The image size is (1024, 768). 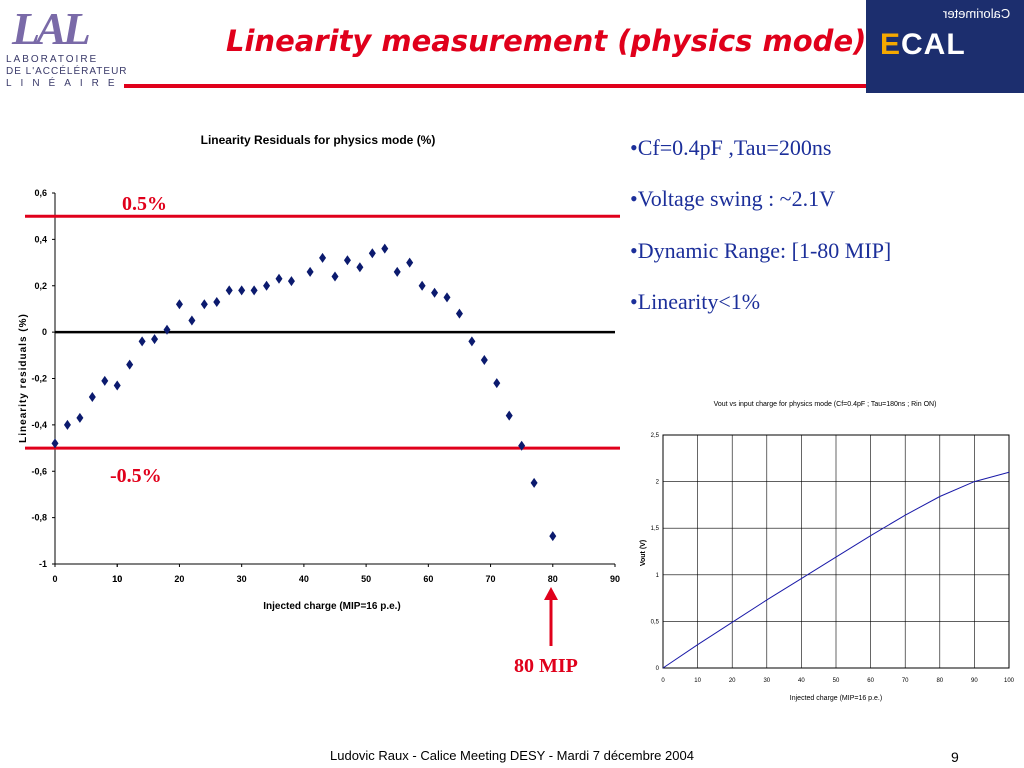 What do you see at coordinates (553, 579) in the screenshot?
I see `residuals-x-tick-label: 80` at bounding box center [553, 579].